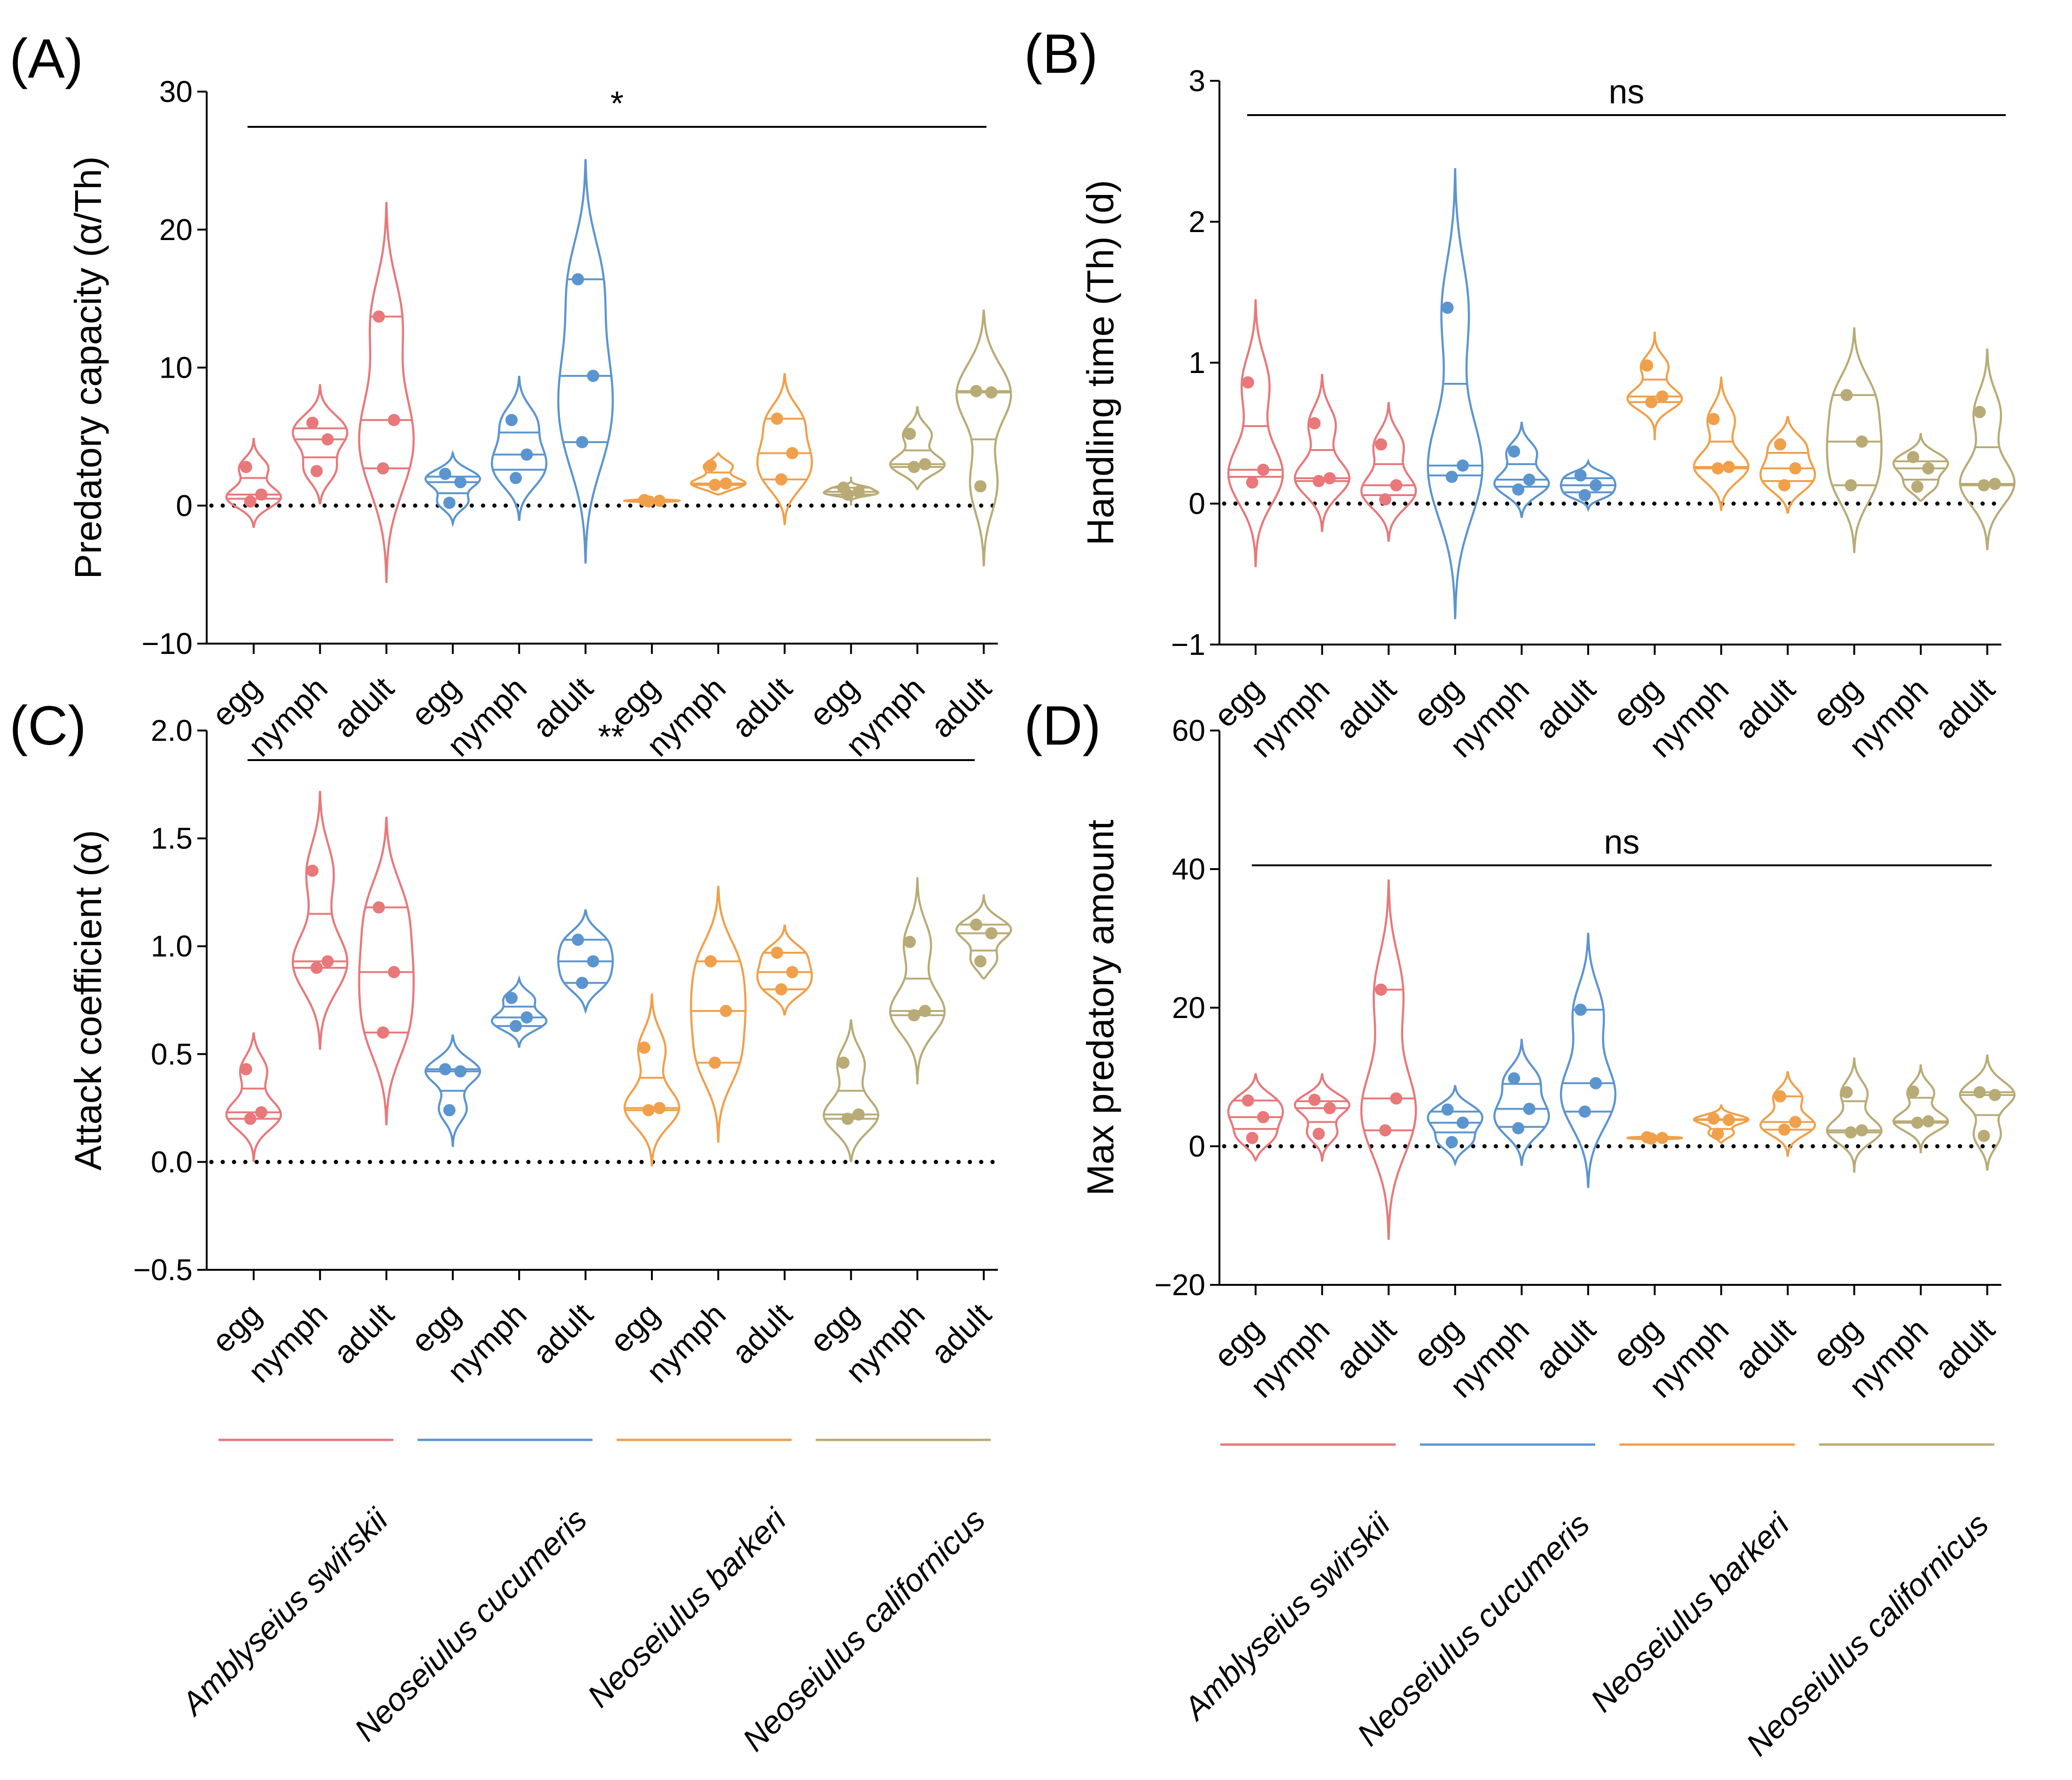 This screenshot has width=2072, height=1780. What do you see at coordinates (176, 92) in the screenshot?
I see `y-tick-label: 30` at bounding box center [176, 92].